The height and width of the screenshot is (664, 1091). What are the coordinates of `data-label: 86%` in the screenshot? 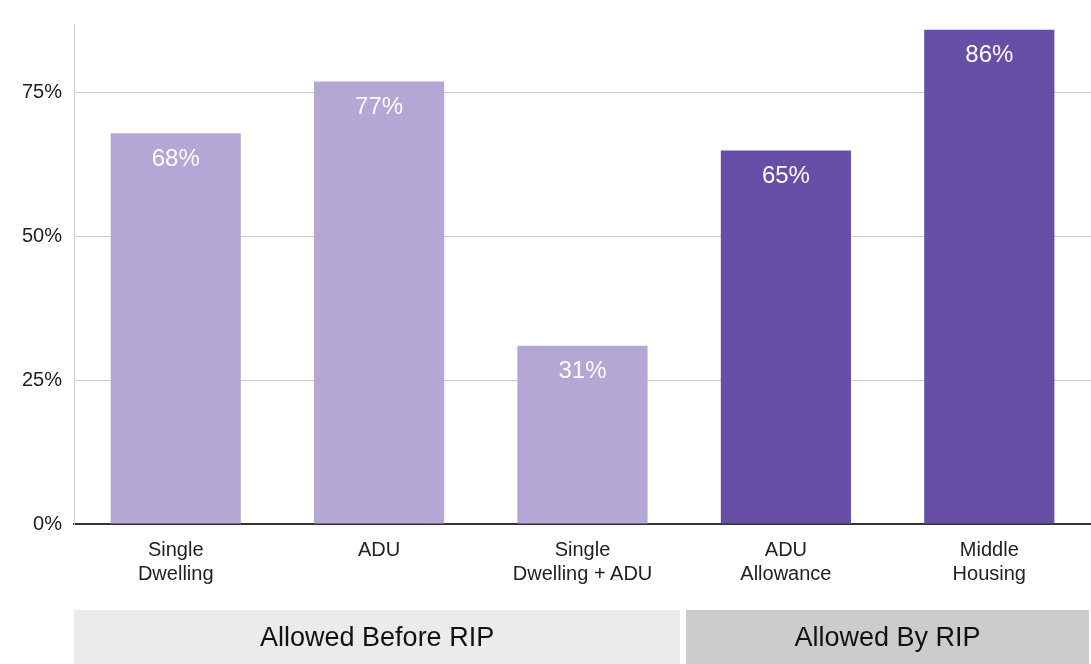 It's located at (989, 54).